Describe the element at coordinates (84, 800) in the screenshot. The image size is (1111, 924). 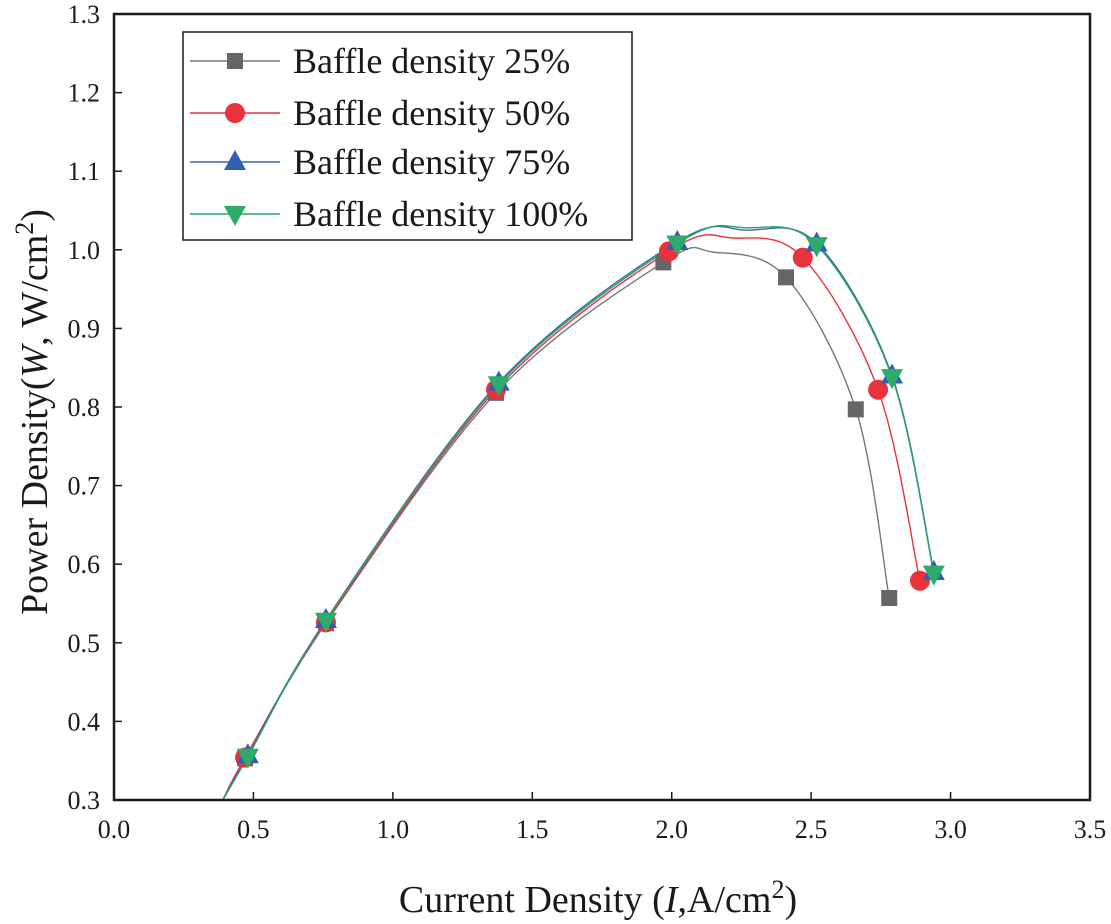
I see `y-tick-label: 0.3` at that location.